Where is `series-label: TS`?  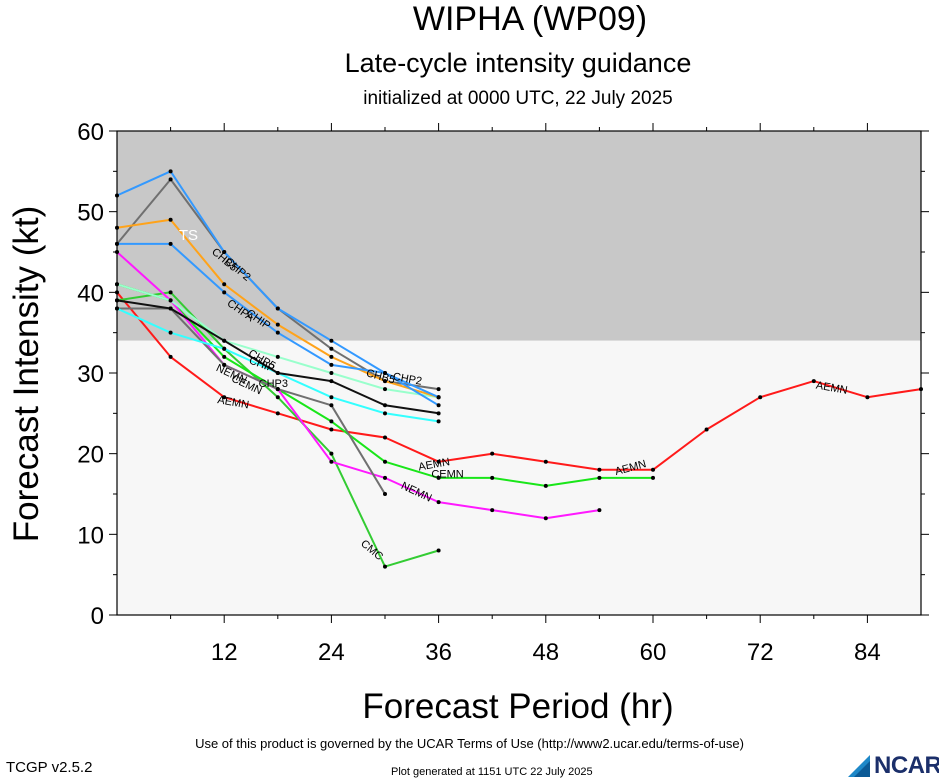 series-label: TS is located at coordinates (188, 235).